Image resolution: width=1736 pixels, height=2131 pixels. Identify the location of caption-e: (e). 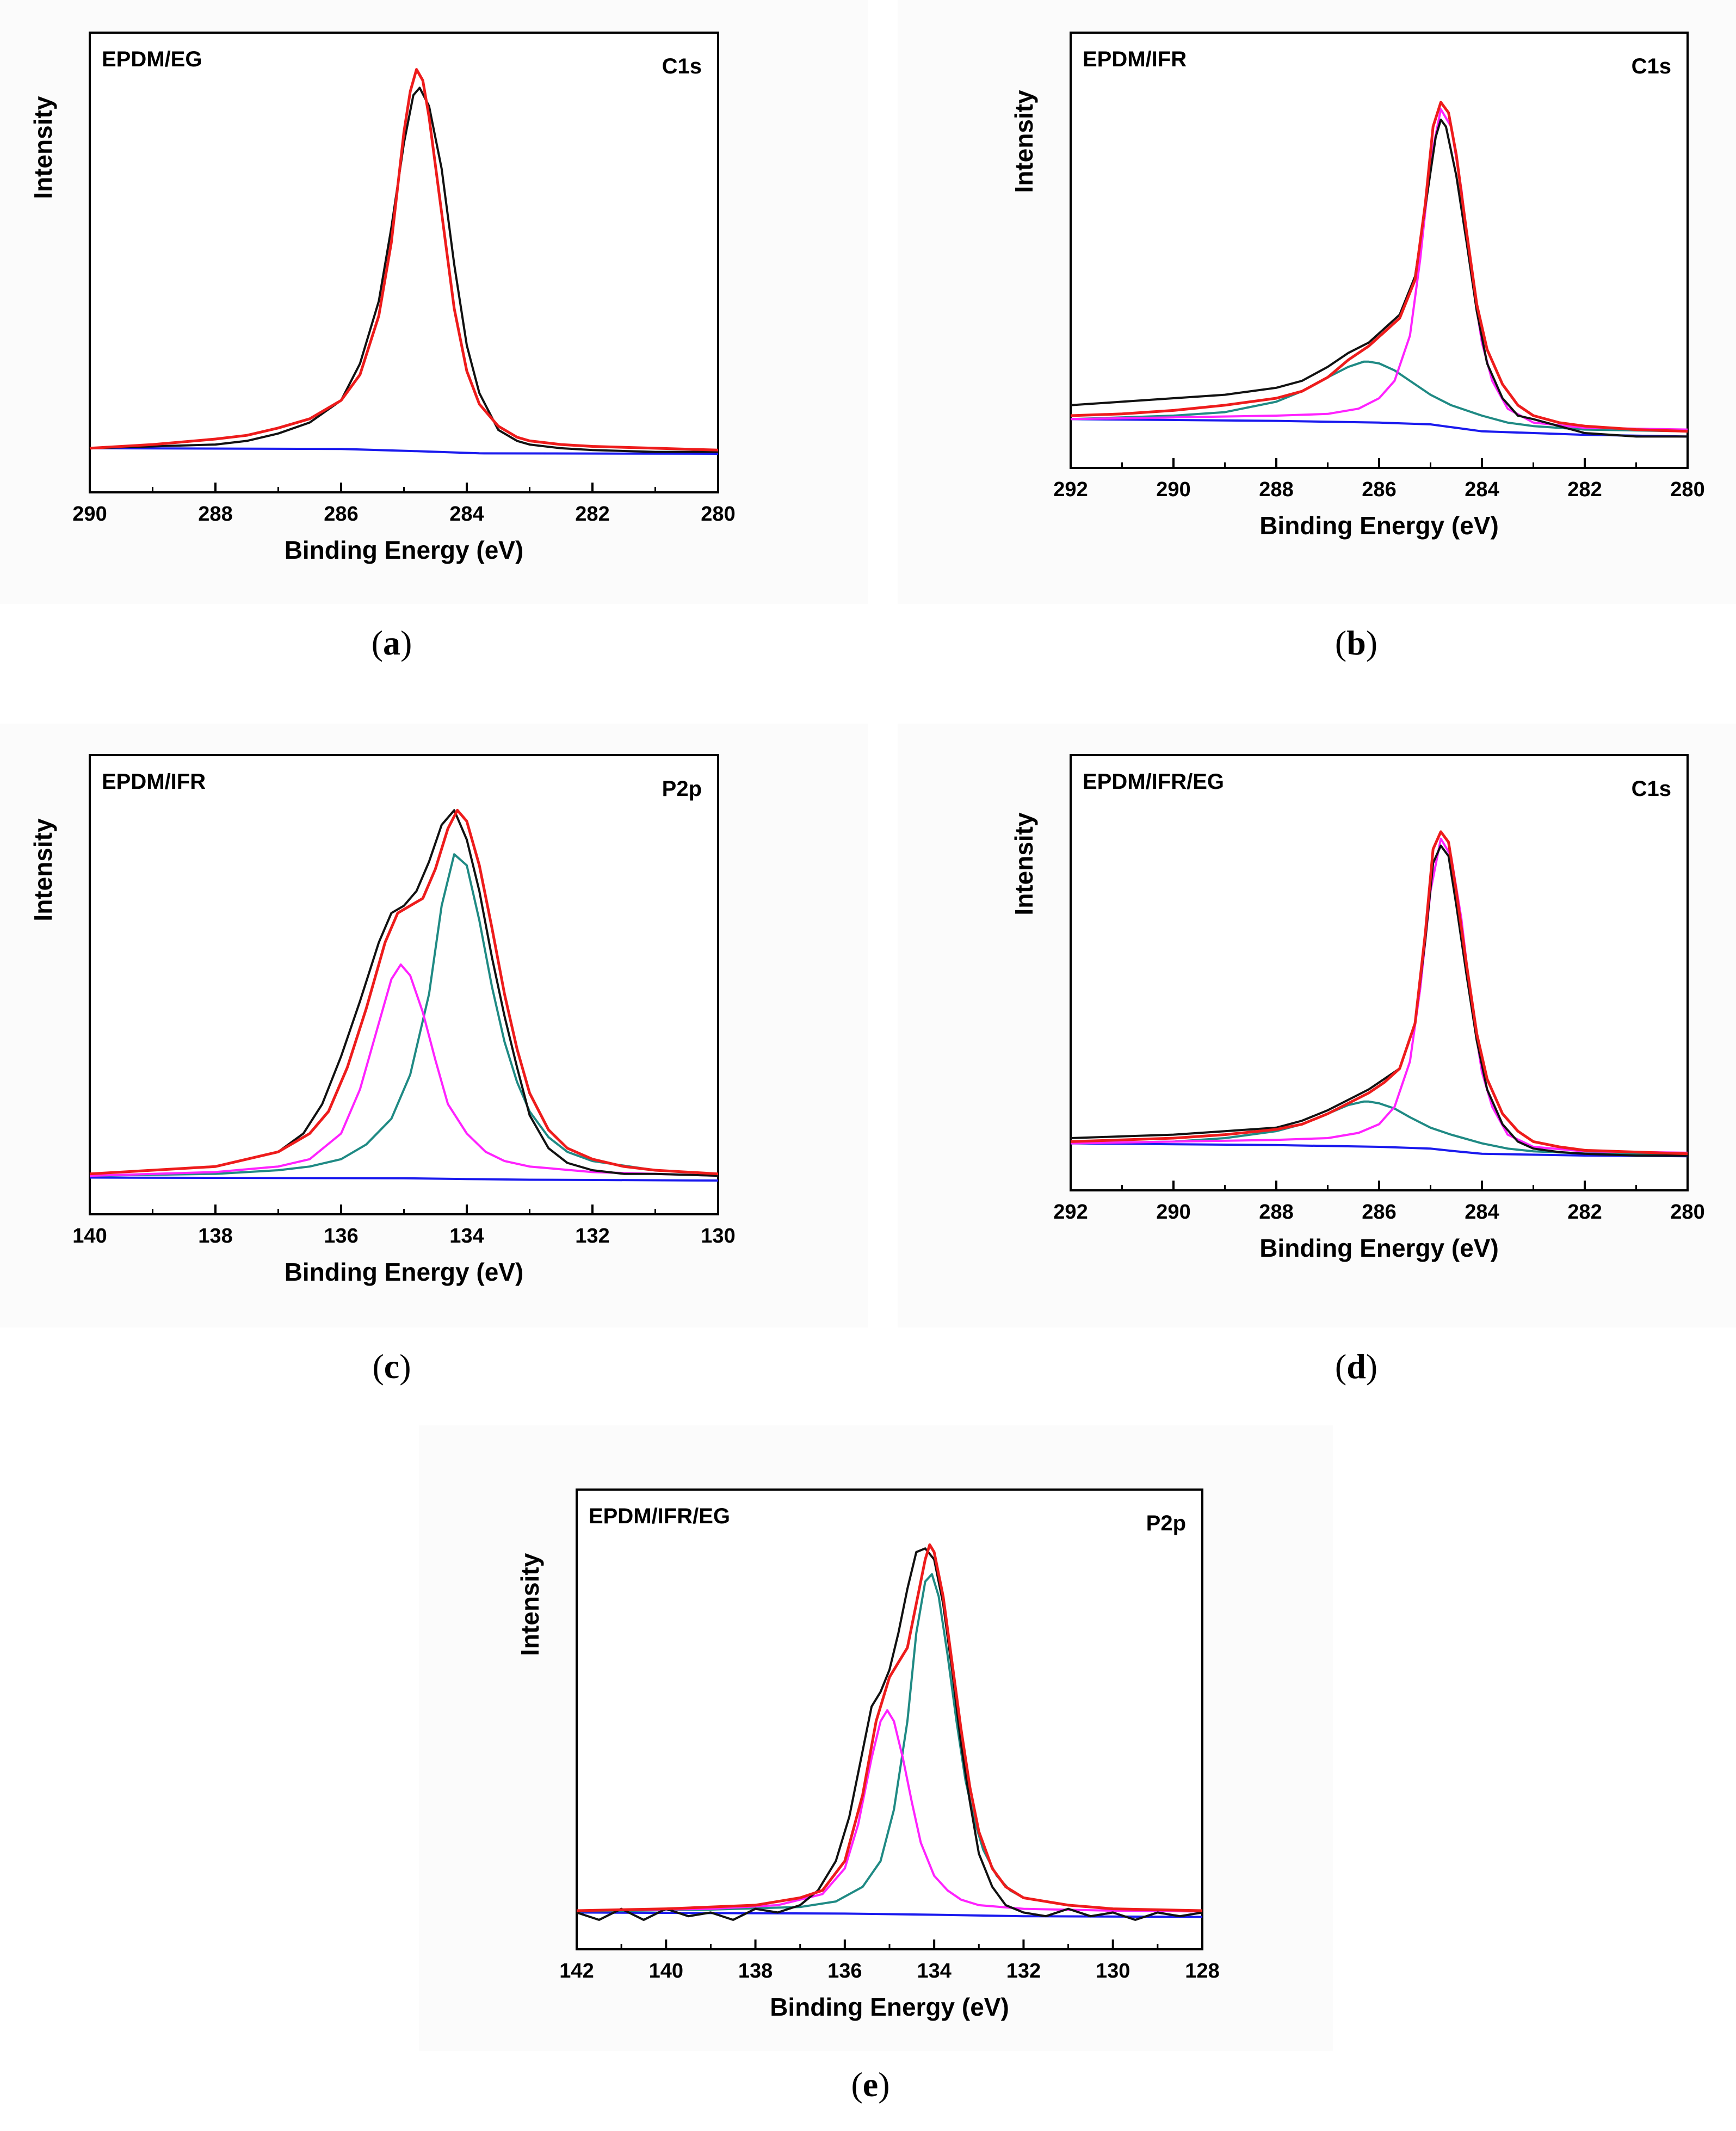
(870, 2084).